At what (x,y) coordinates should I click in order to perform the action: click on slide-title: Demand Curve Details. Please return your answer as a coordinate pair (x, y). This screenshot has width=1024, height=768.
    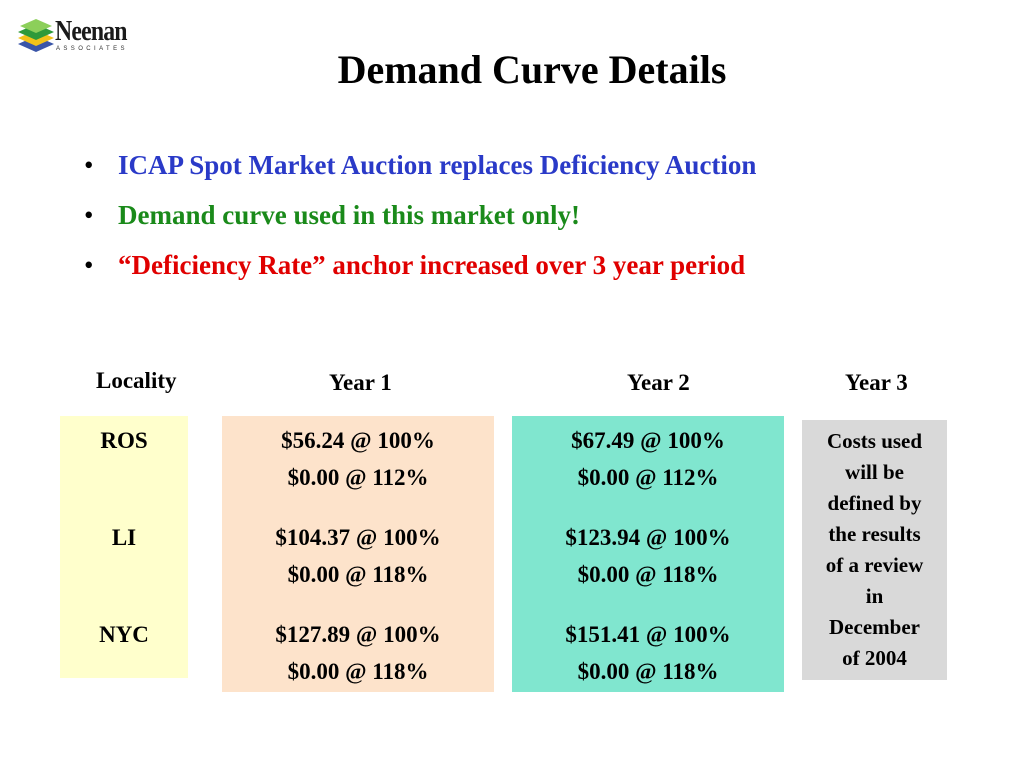
    Looking at the image, I should click on (532, 69).